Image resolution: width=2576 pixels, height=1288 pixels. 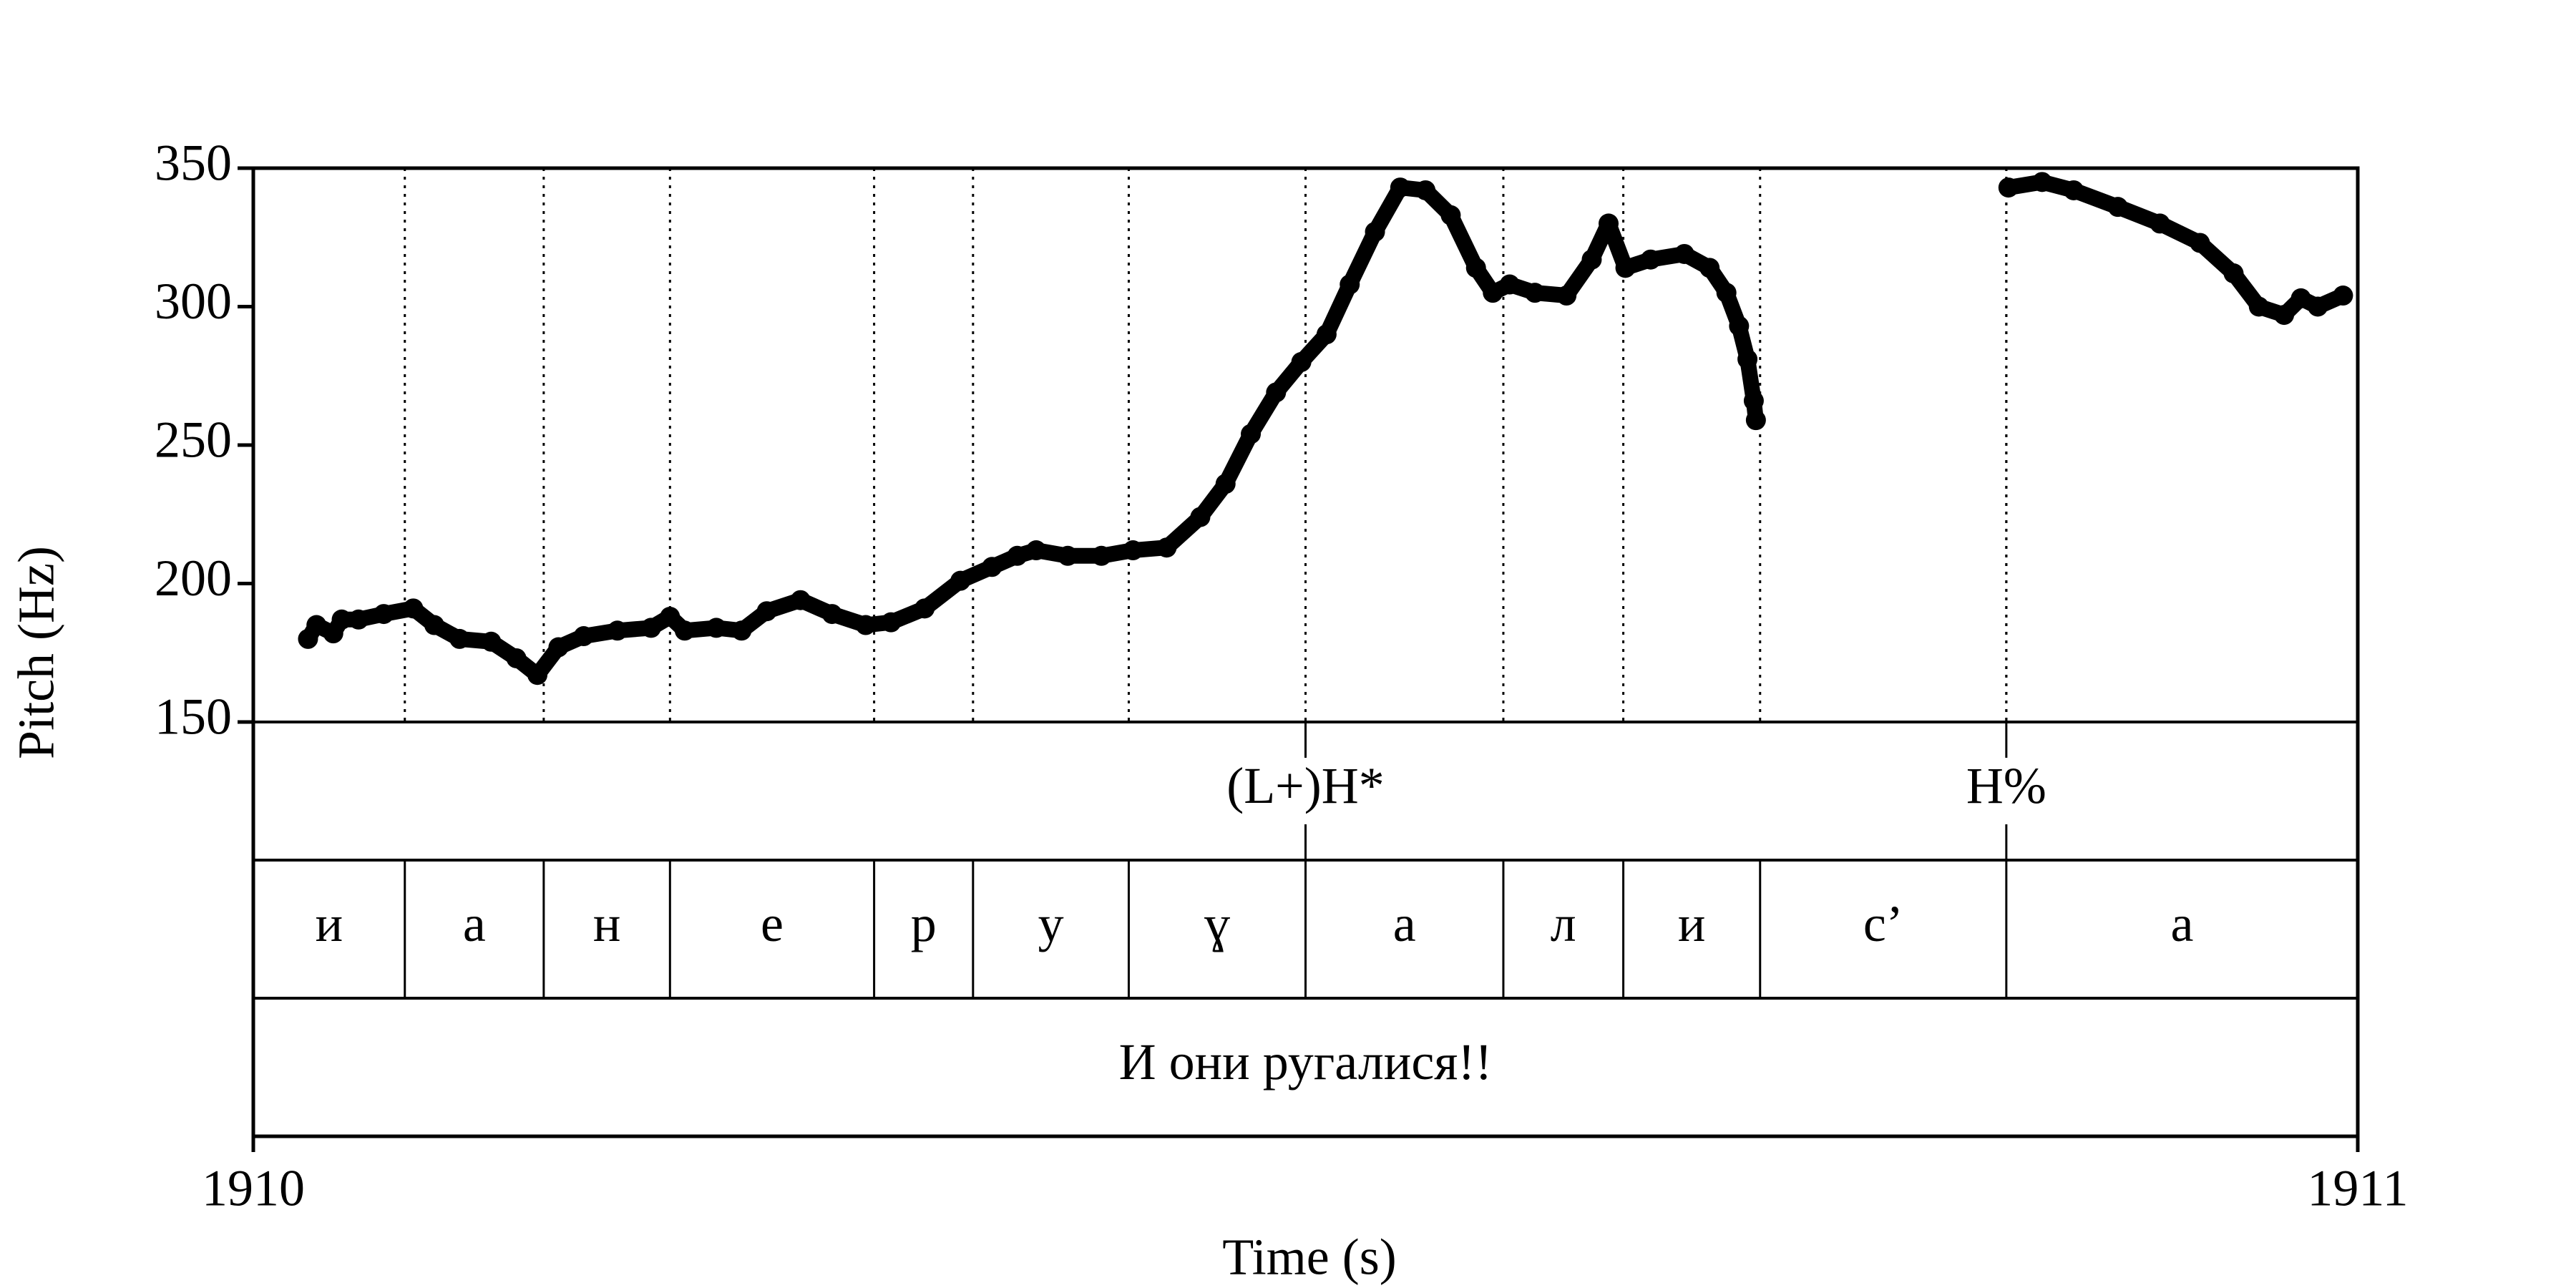 What do you see at coordinates (924, 923) in the screenshot?
I see `interval-label: р` at bounding box center [924, 923].